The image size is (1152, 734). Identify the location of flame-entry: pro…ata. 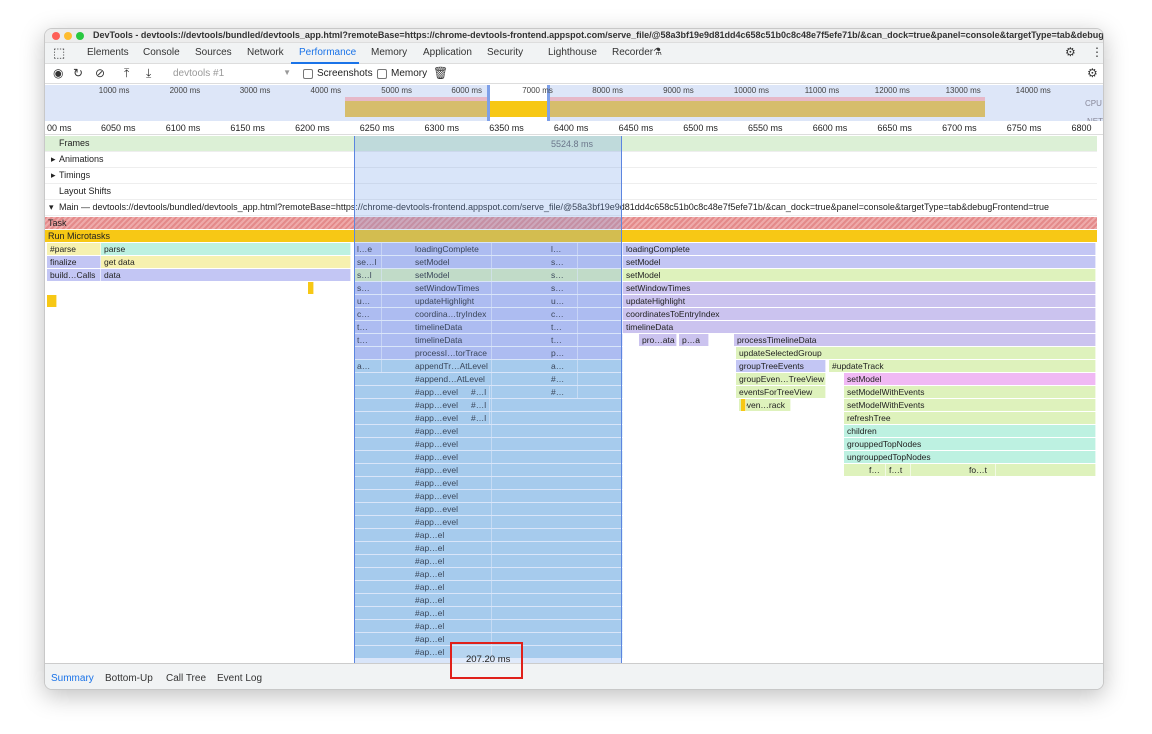
(658, 340).